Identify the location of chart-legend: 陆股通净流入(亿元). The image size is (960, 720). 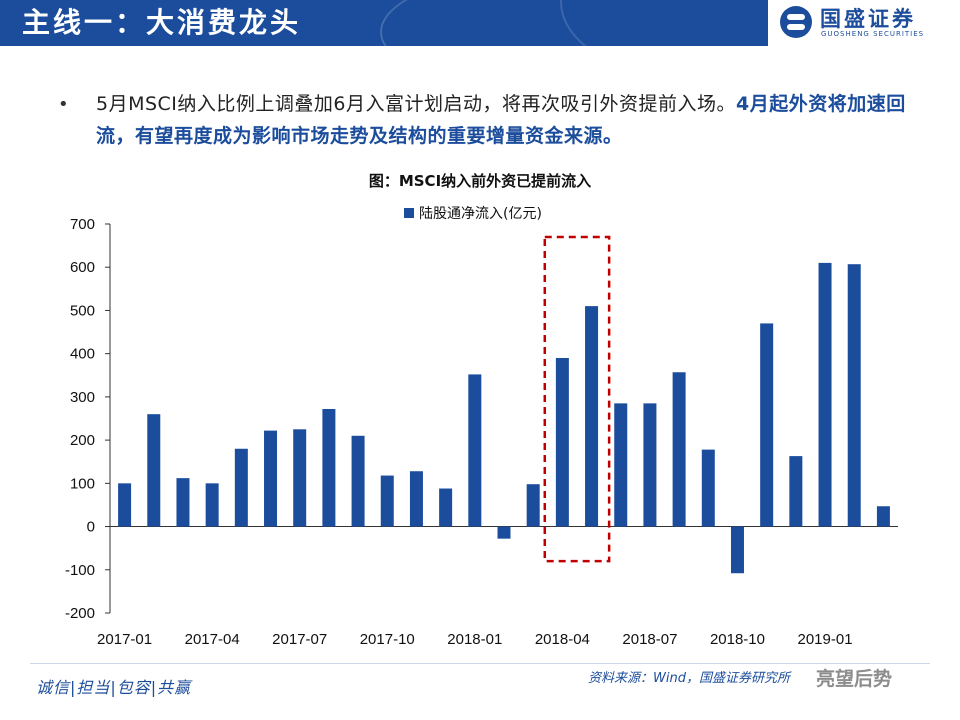
(473, 213).